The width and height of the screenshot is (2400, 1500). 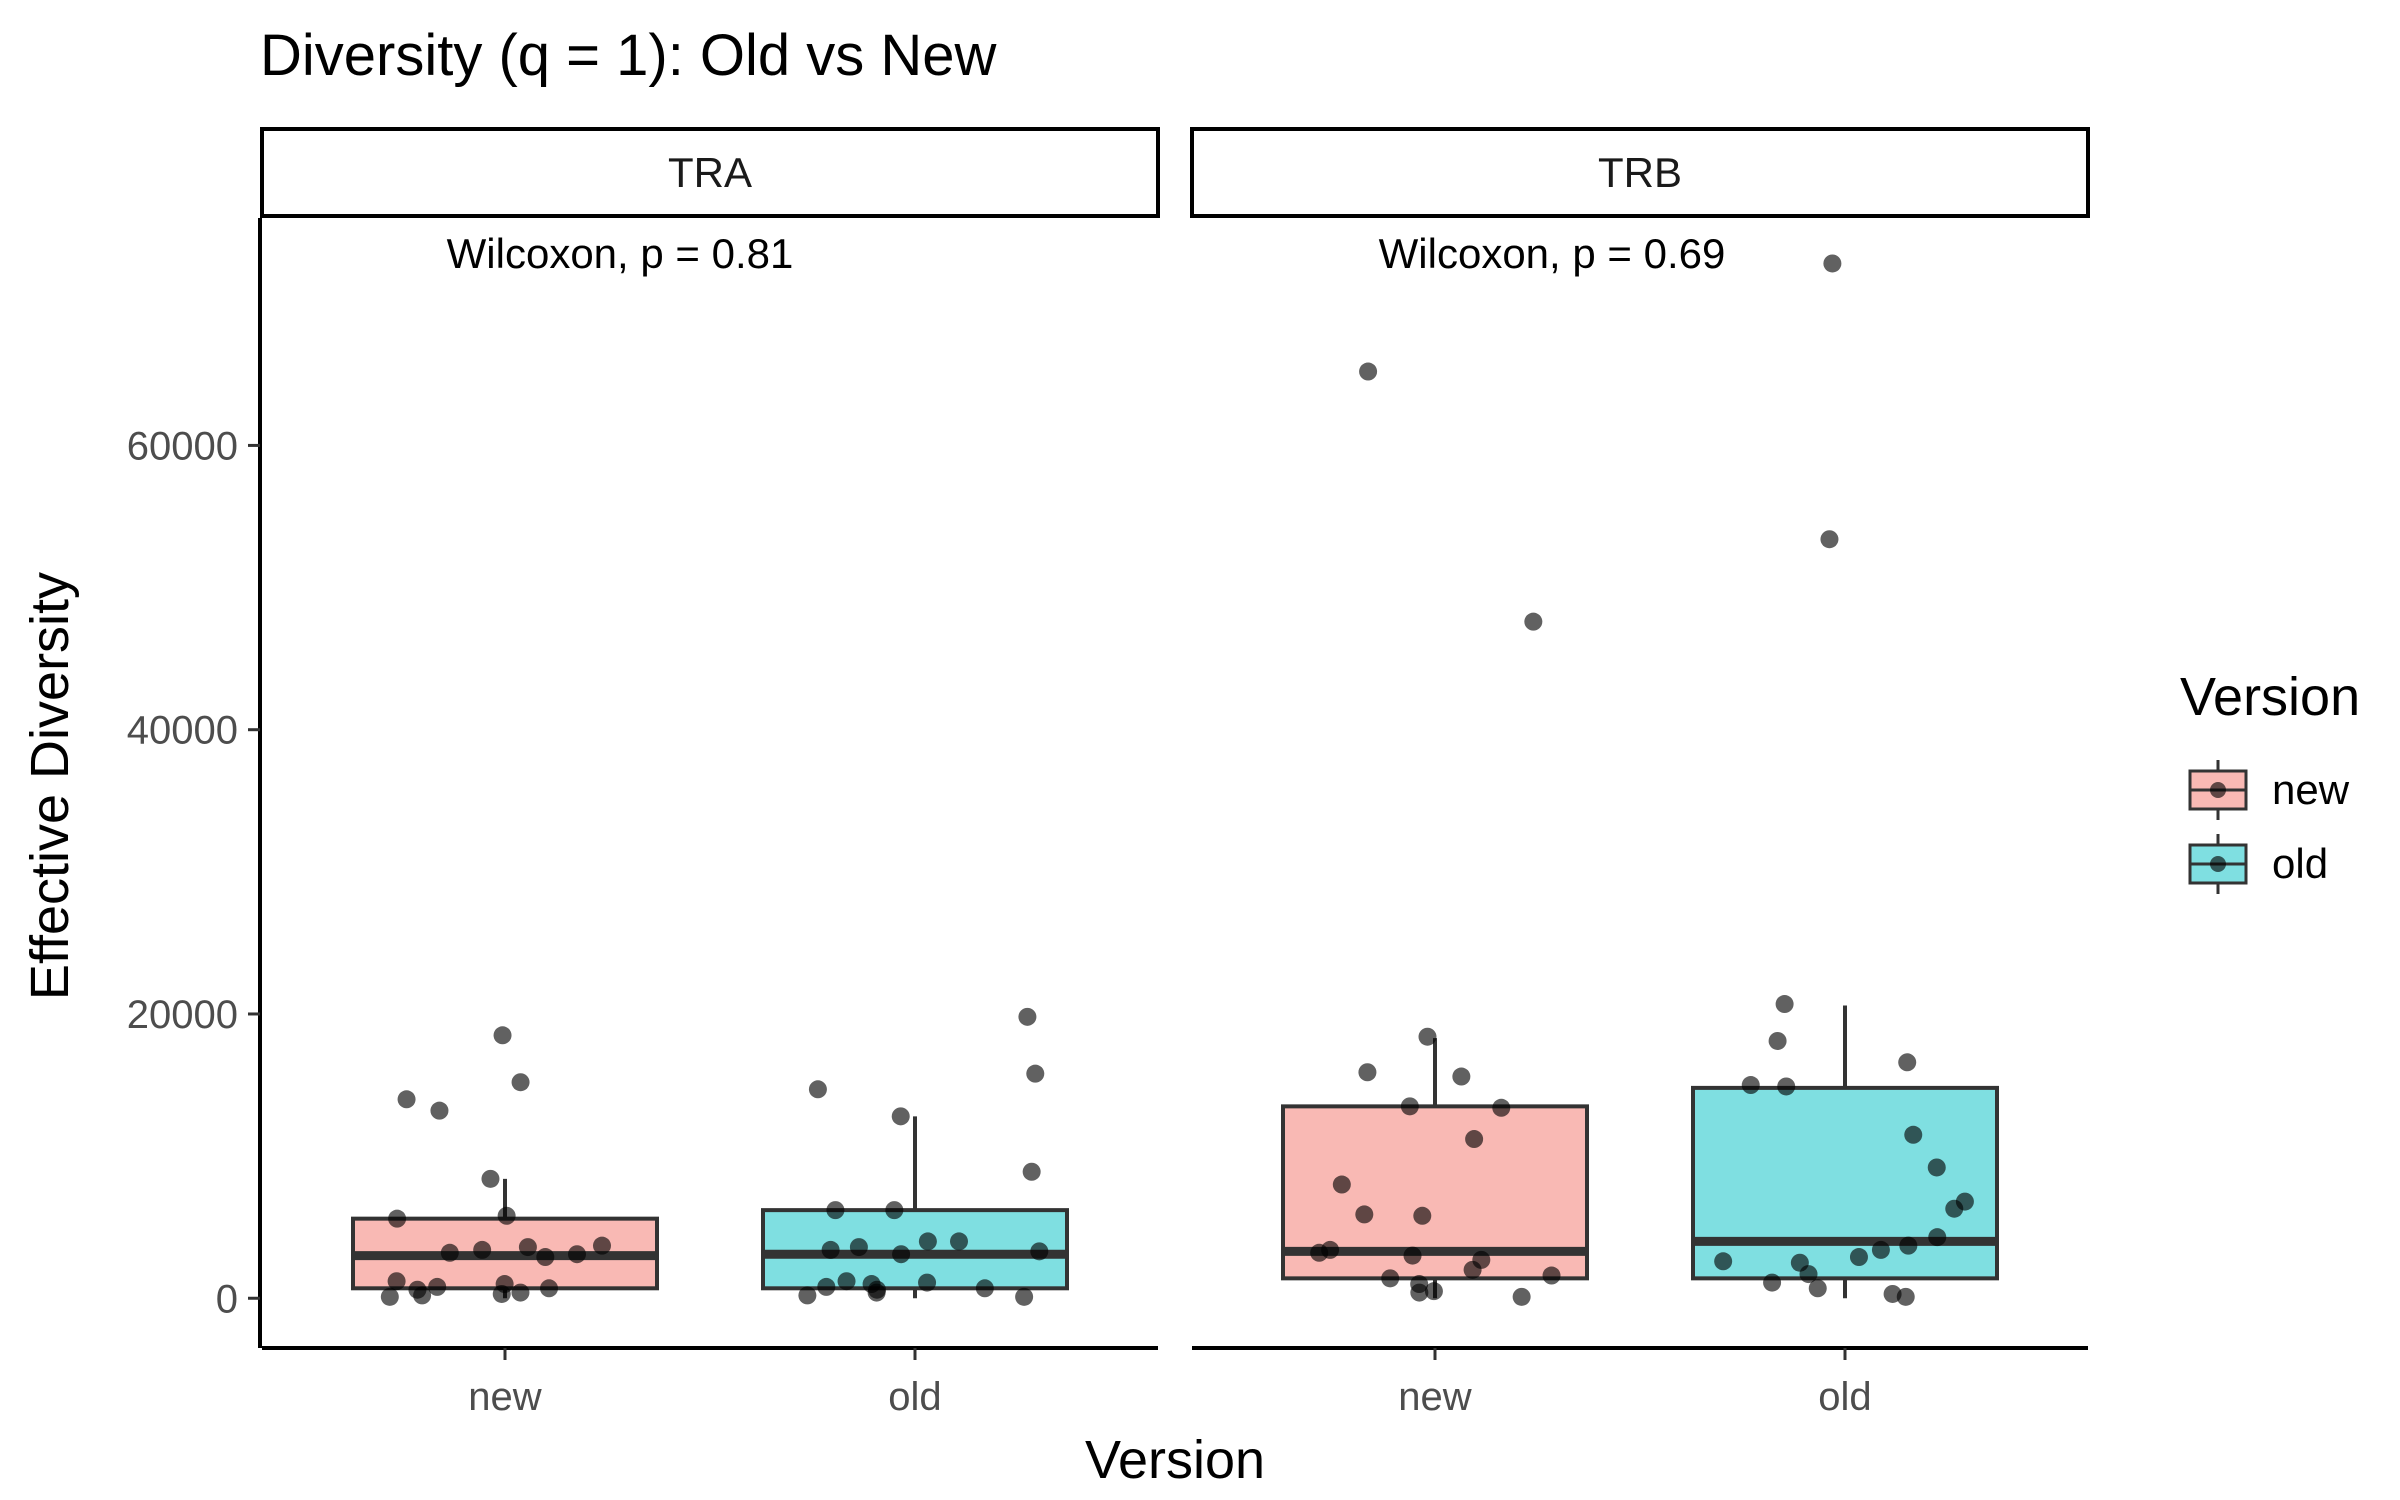 What do you see at coordinates (50, 786) in the screenshot?
I see `y-axis-title: Effective Diversity` at bounding box center [50, 786].